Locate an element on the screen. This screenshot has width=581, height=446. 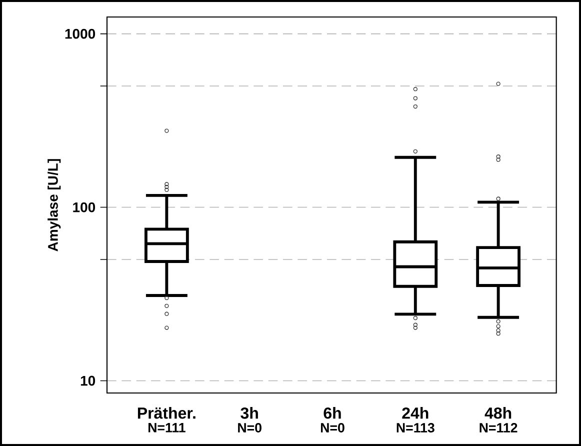
x-tick-label: 6h is located at coordinates (332, 413).